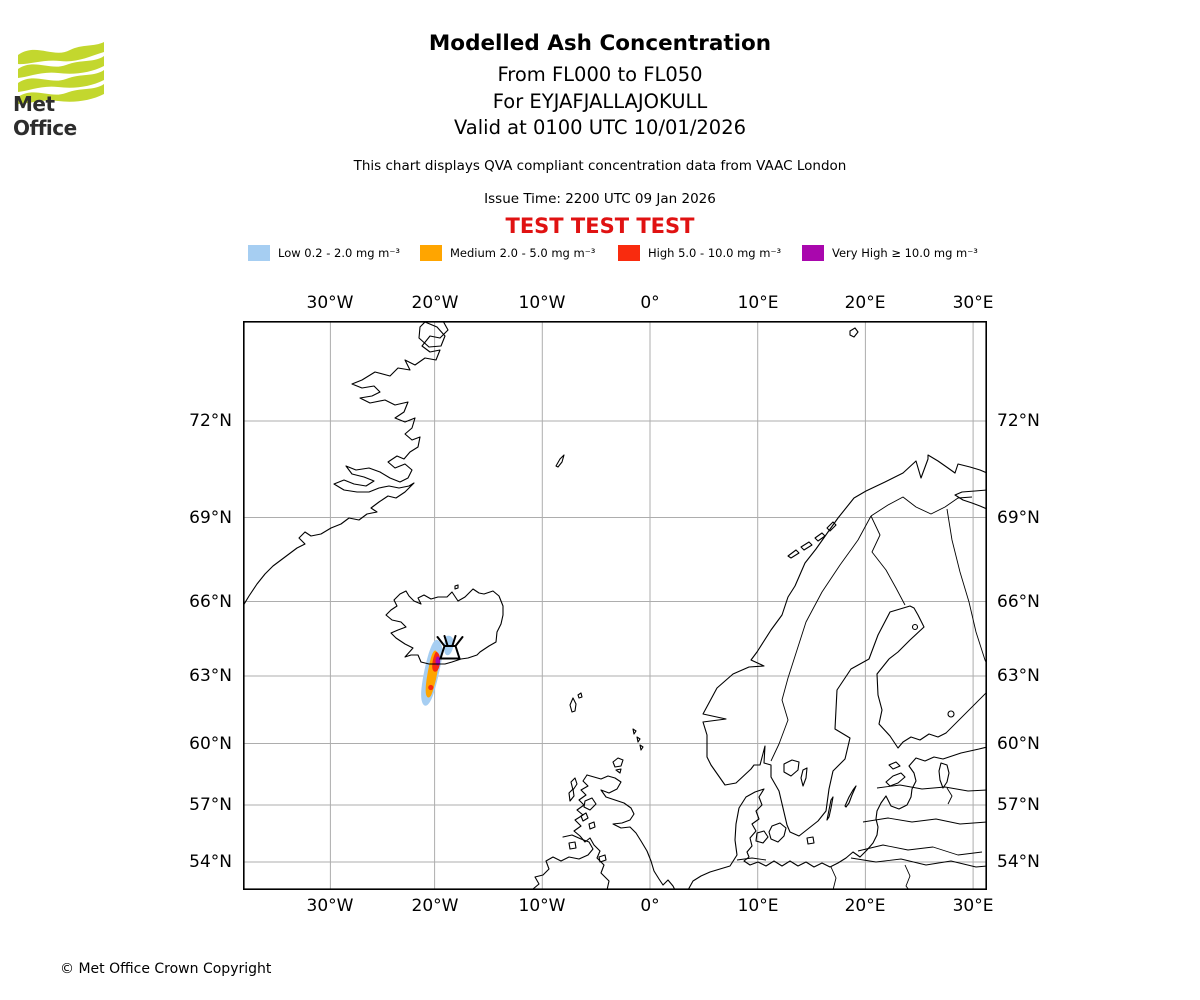  What do you see at coordinates (966, 586) in the screenshot?
I see `border-finland-russia-north` at bounding box center [966, 586].